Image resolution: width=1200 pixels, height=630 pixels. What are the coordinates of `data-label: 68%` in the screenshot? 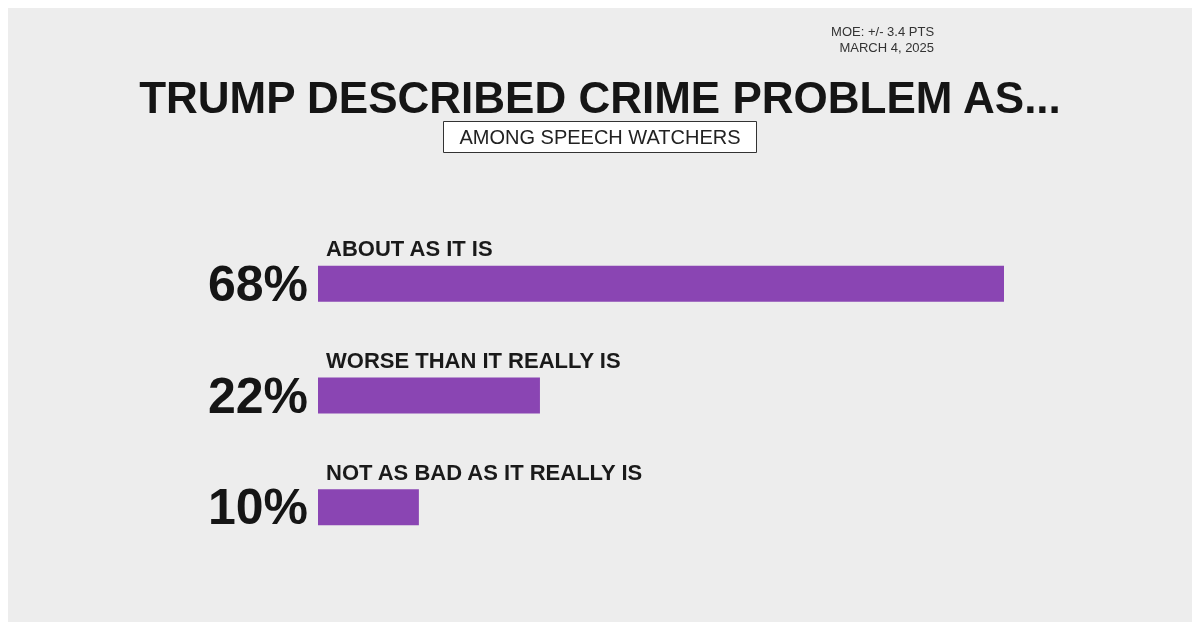 It's located at (257, 283).